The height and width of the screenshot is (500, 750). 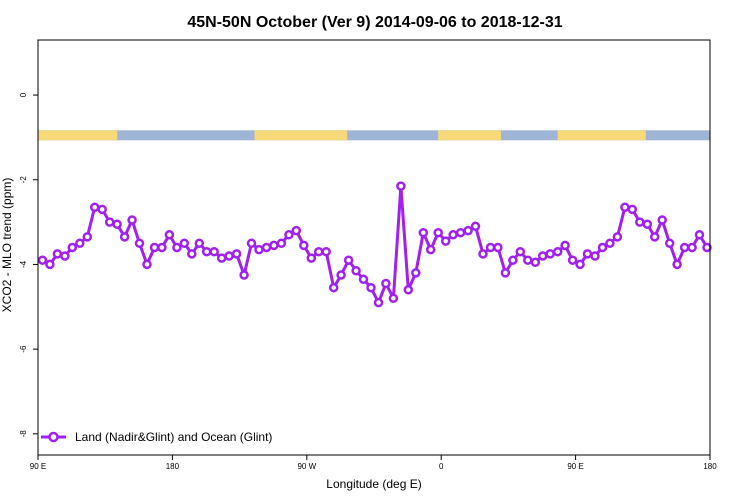 I want to click on x-tick-label: 0, so click(x=441, y=466).